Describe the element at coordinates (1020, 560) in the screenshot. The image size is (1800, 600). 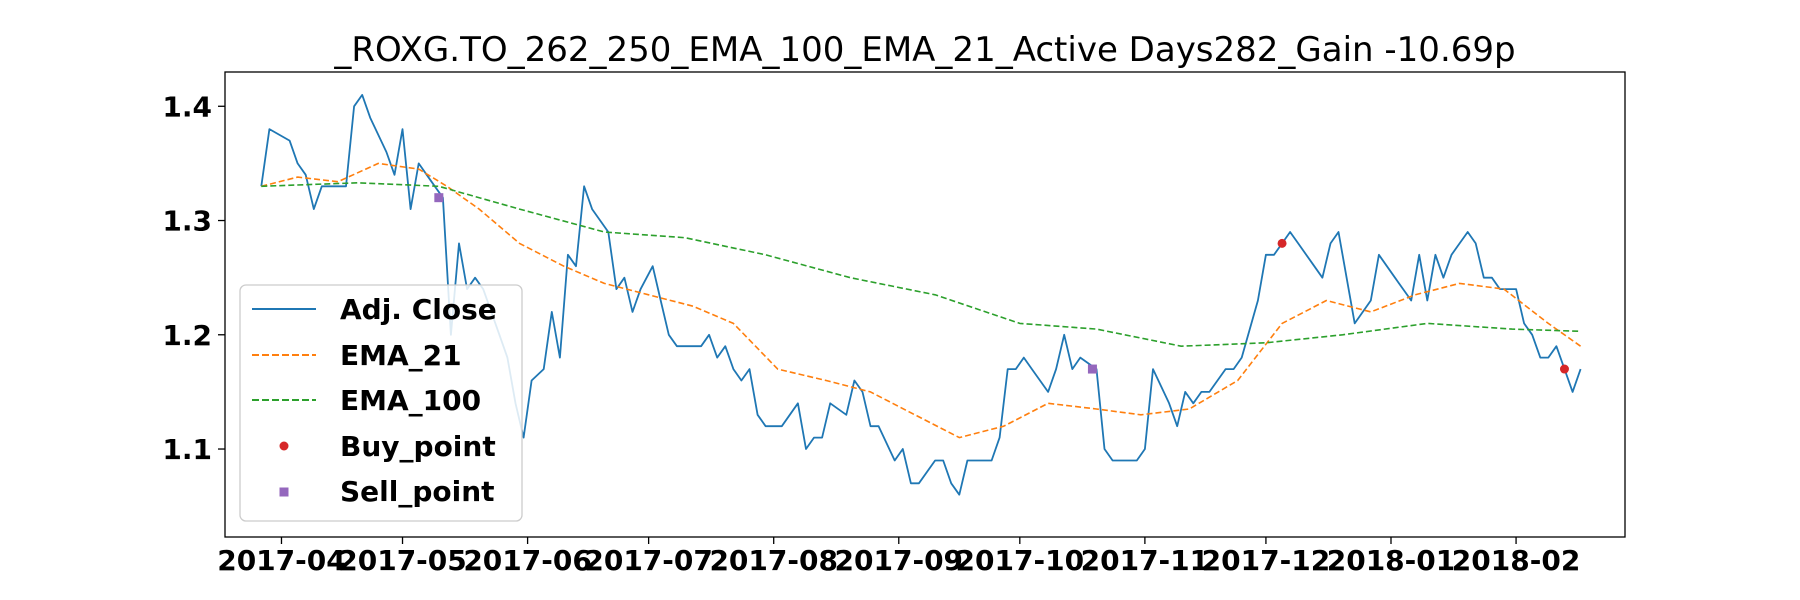
I see `x-tick-label-7: 2017-10` at that location.